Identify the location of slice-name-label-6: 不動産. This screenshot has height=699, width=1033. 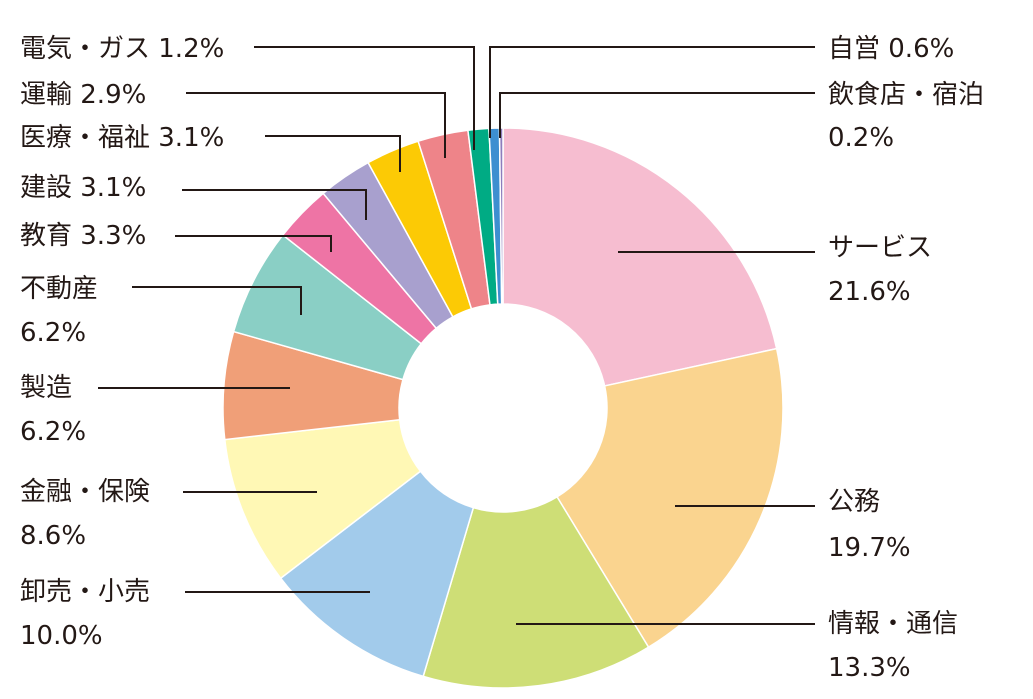
(59, 289).